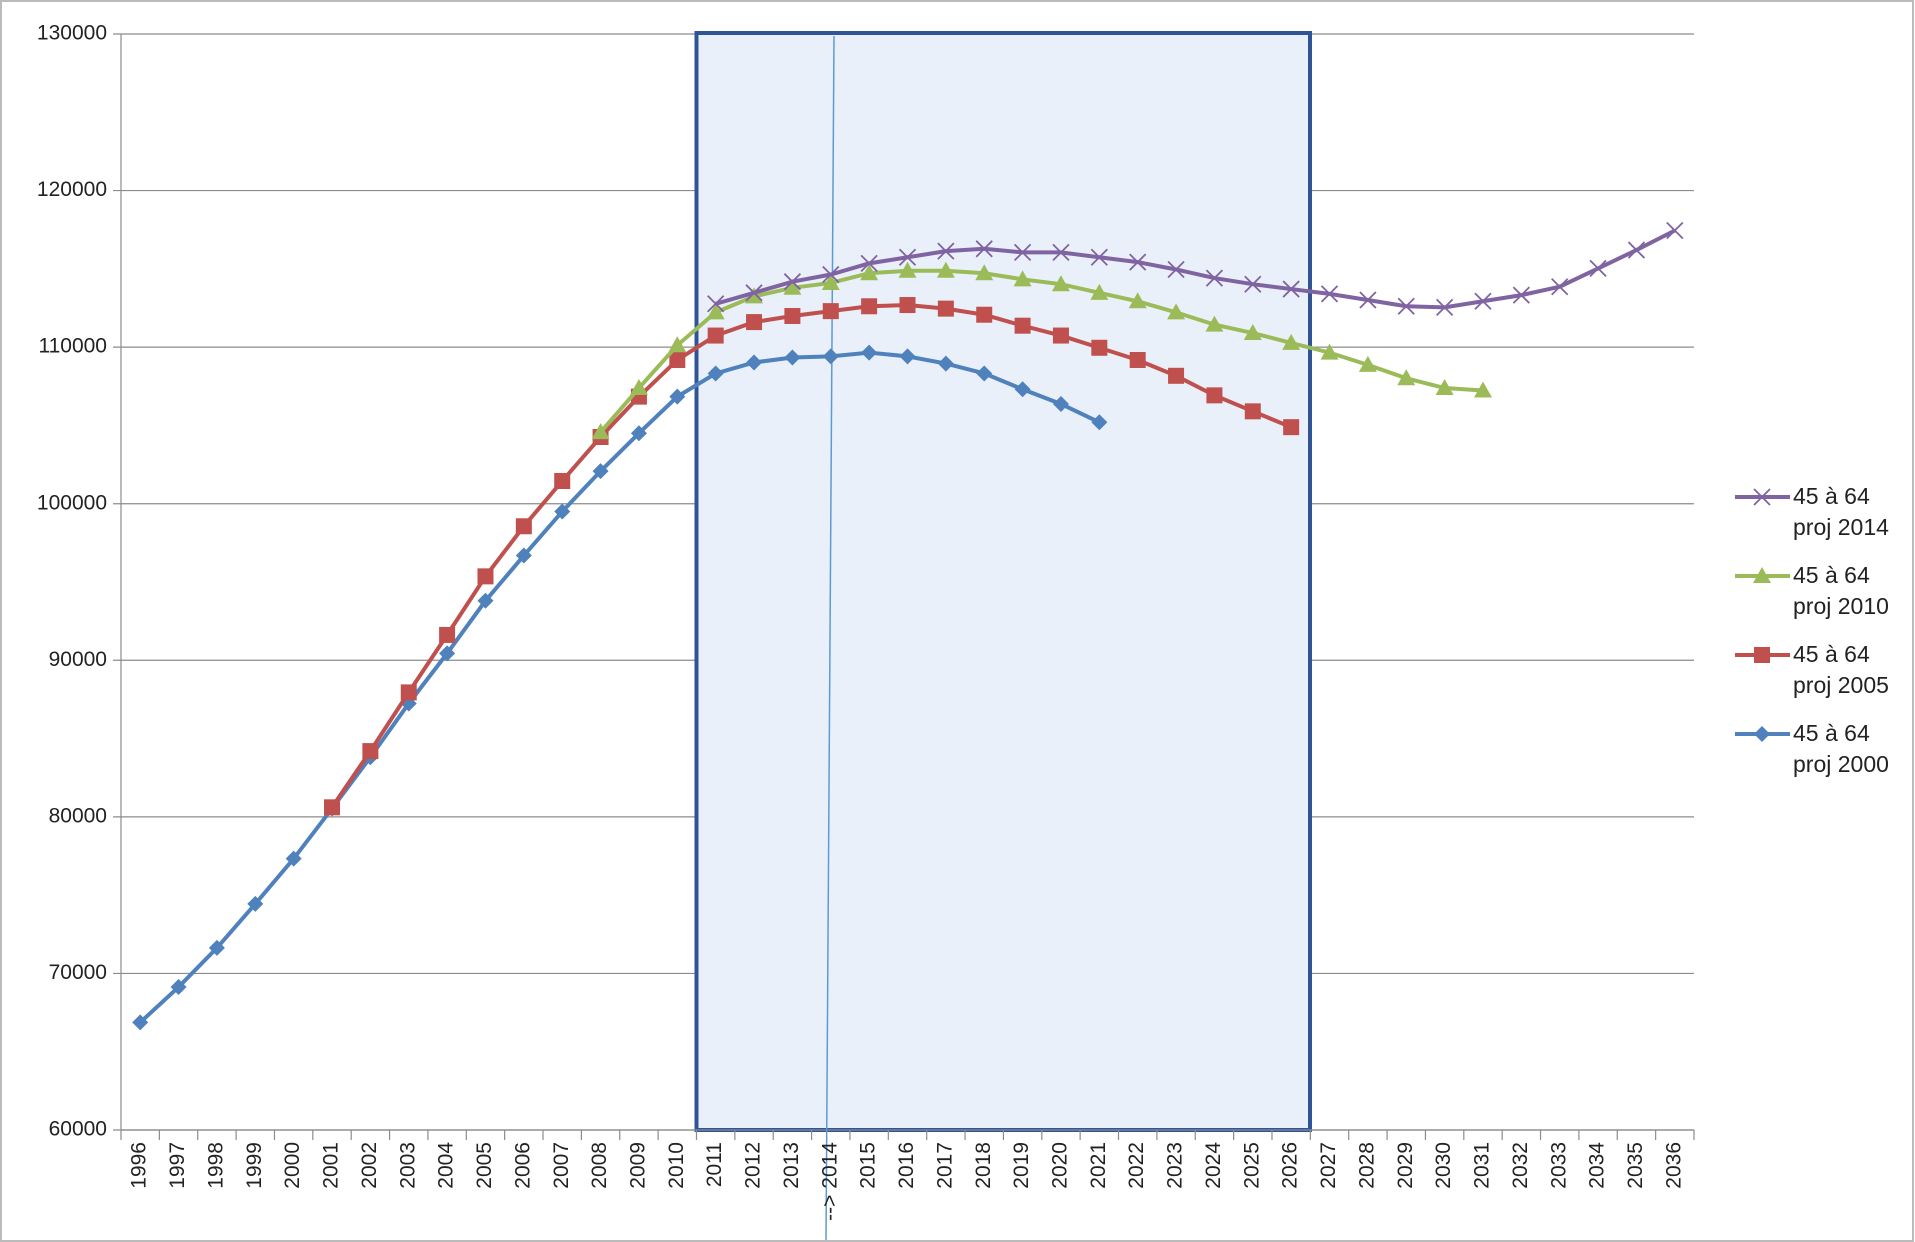  Describe the element at coordinates (331, 1165) in the screenshot. I see `x-tick-label: 2001` at that location.